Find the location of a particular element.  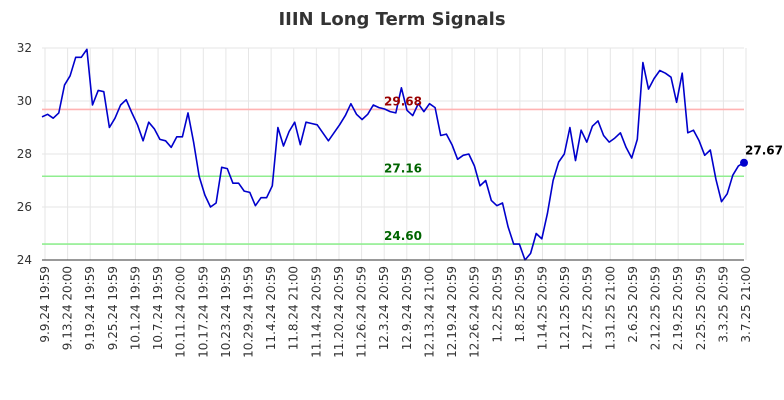

x-tick-label: 1.8.25 20:59 is located at coordinates (520, 304).